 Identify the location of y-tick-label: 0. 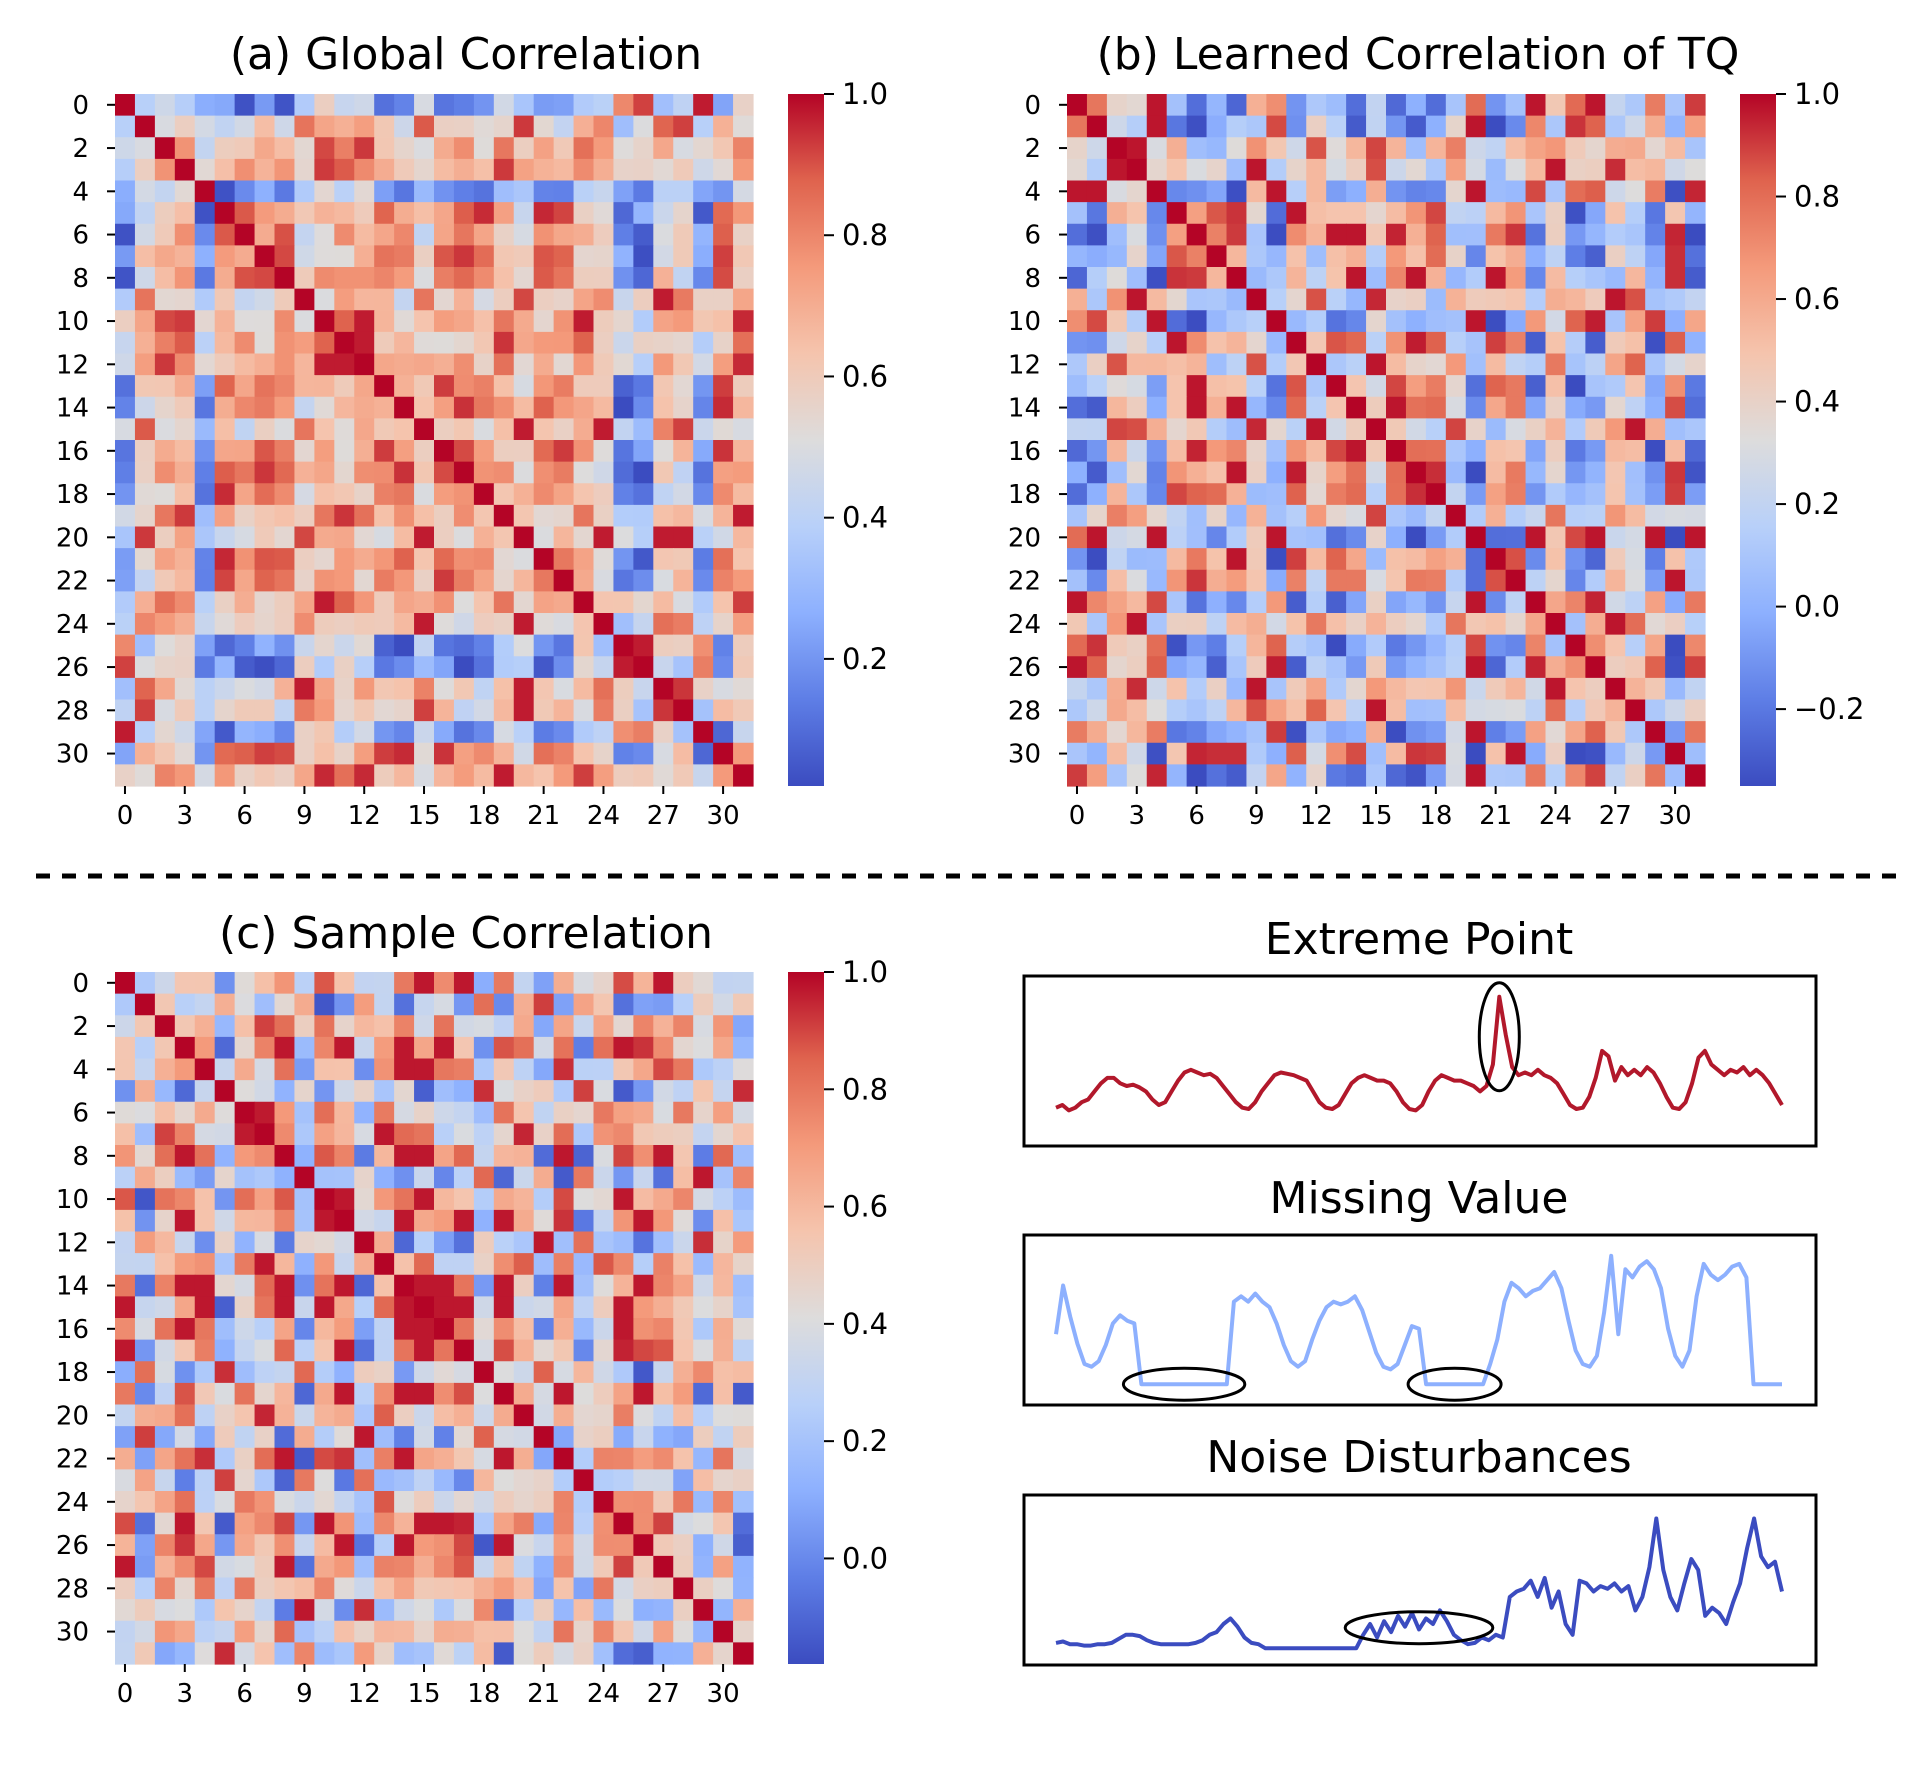
(80, 984).